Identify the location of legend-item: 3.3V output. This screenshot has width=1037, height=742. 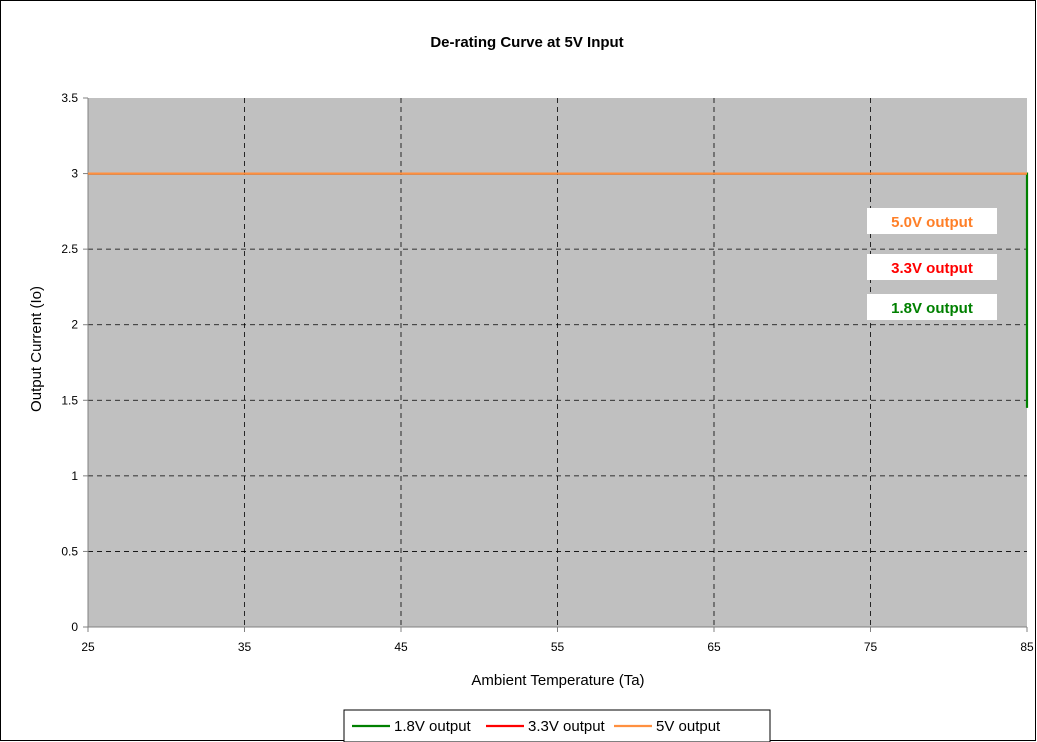
(546, 726).